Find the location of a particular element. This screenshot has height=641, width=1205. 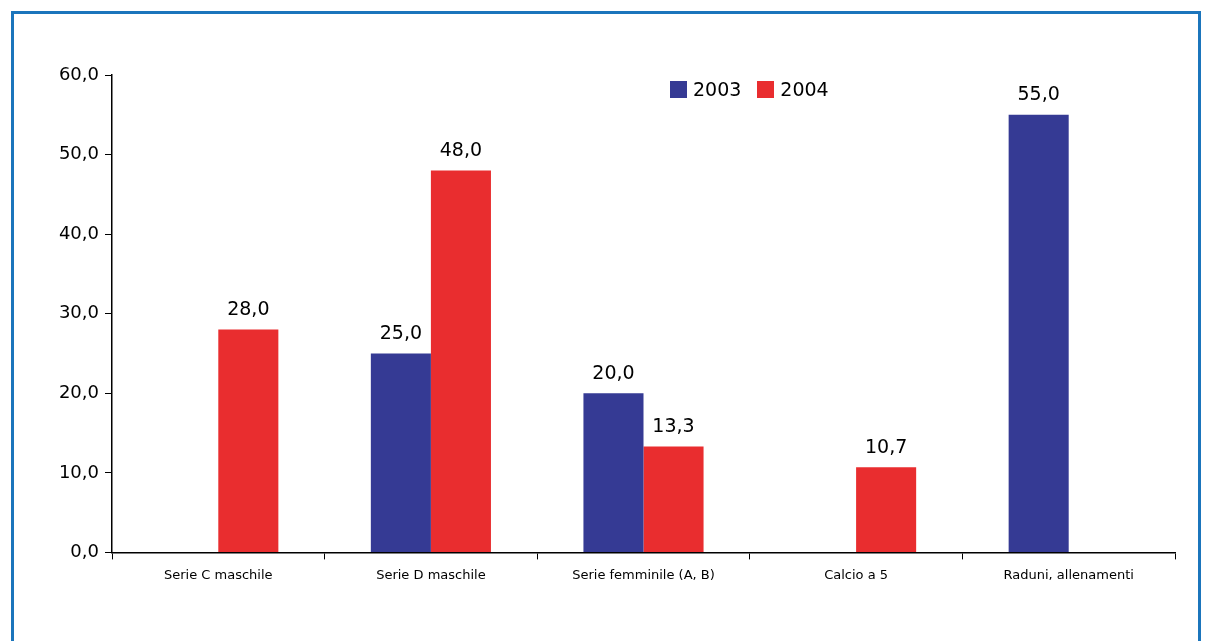

y-tick-label: 50,0 is located at coordinates (78, 153).